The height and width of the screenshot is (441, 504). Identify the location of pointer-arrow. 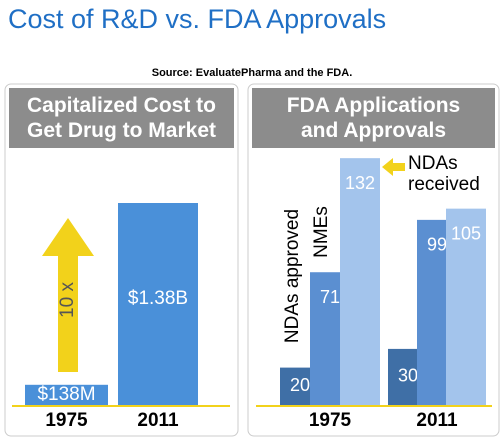
(393, 167).